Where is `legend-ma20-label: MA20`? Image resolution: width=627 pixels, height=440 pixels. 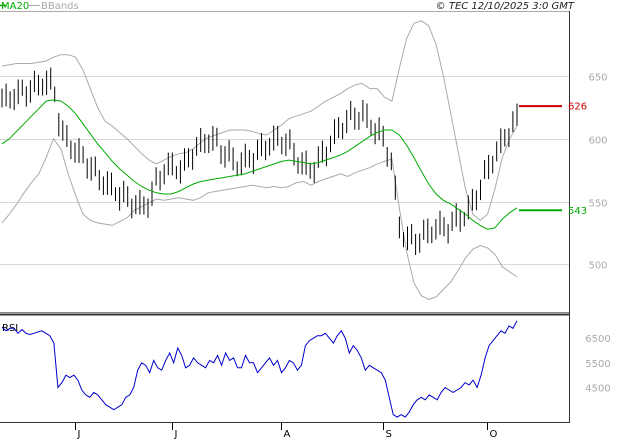 legend-ma20-label: MA20 is located at coordinates (15, 6).